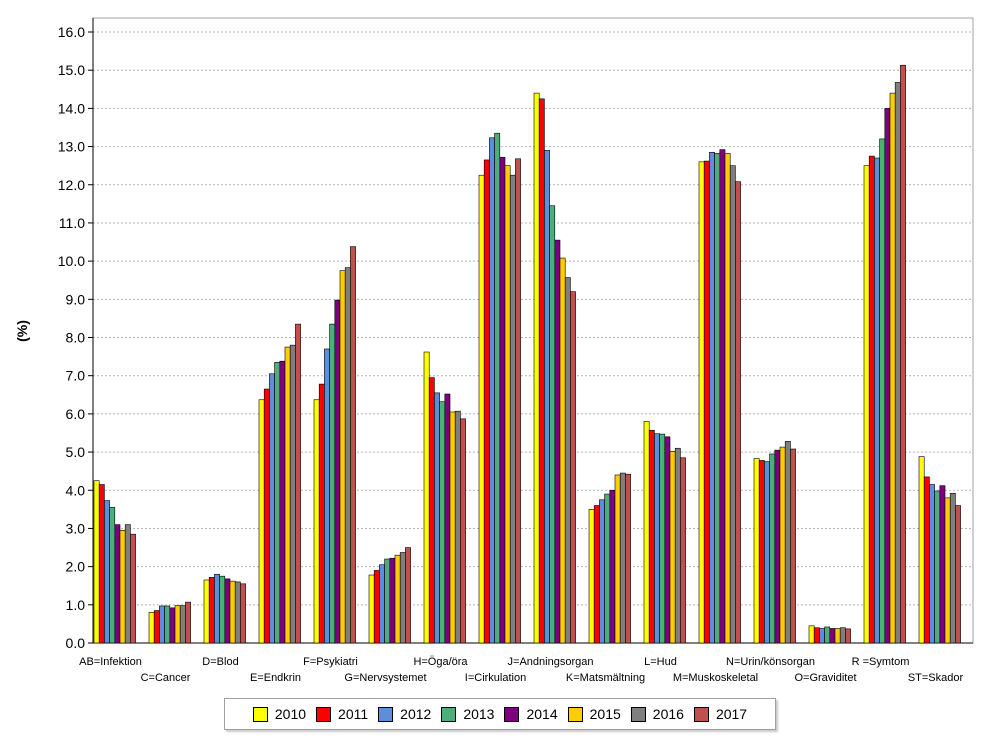  What do you see at coordinates (404, 714) in the screenshot?
I see `legend-item-2012: 2012` at bounding box center [404, 714].